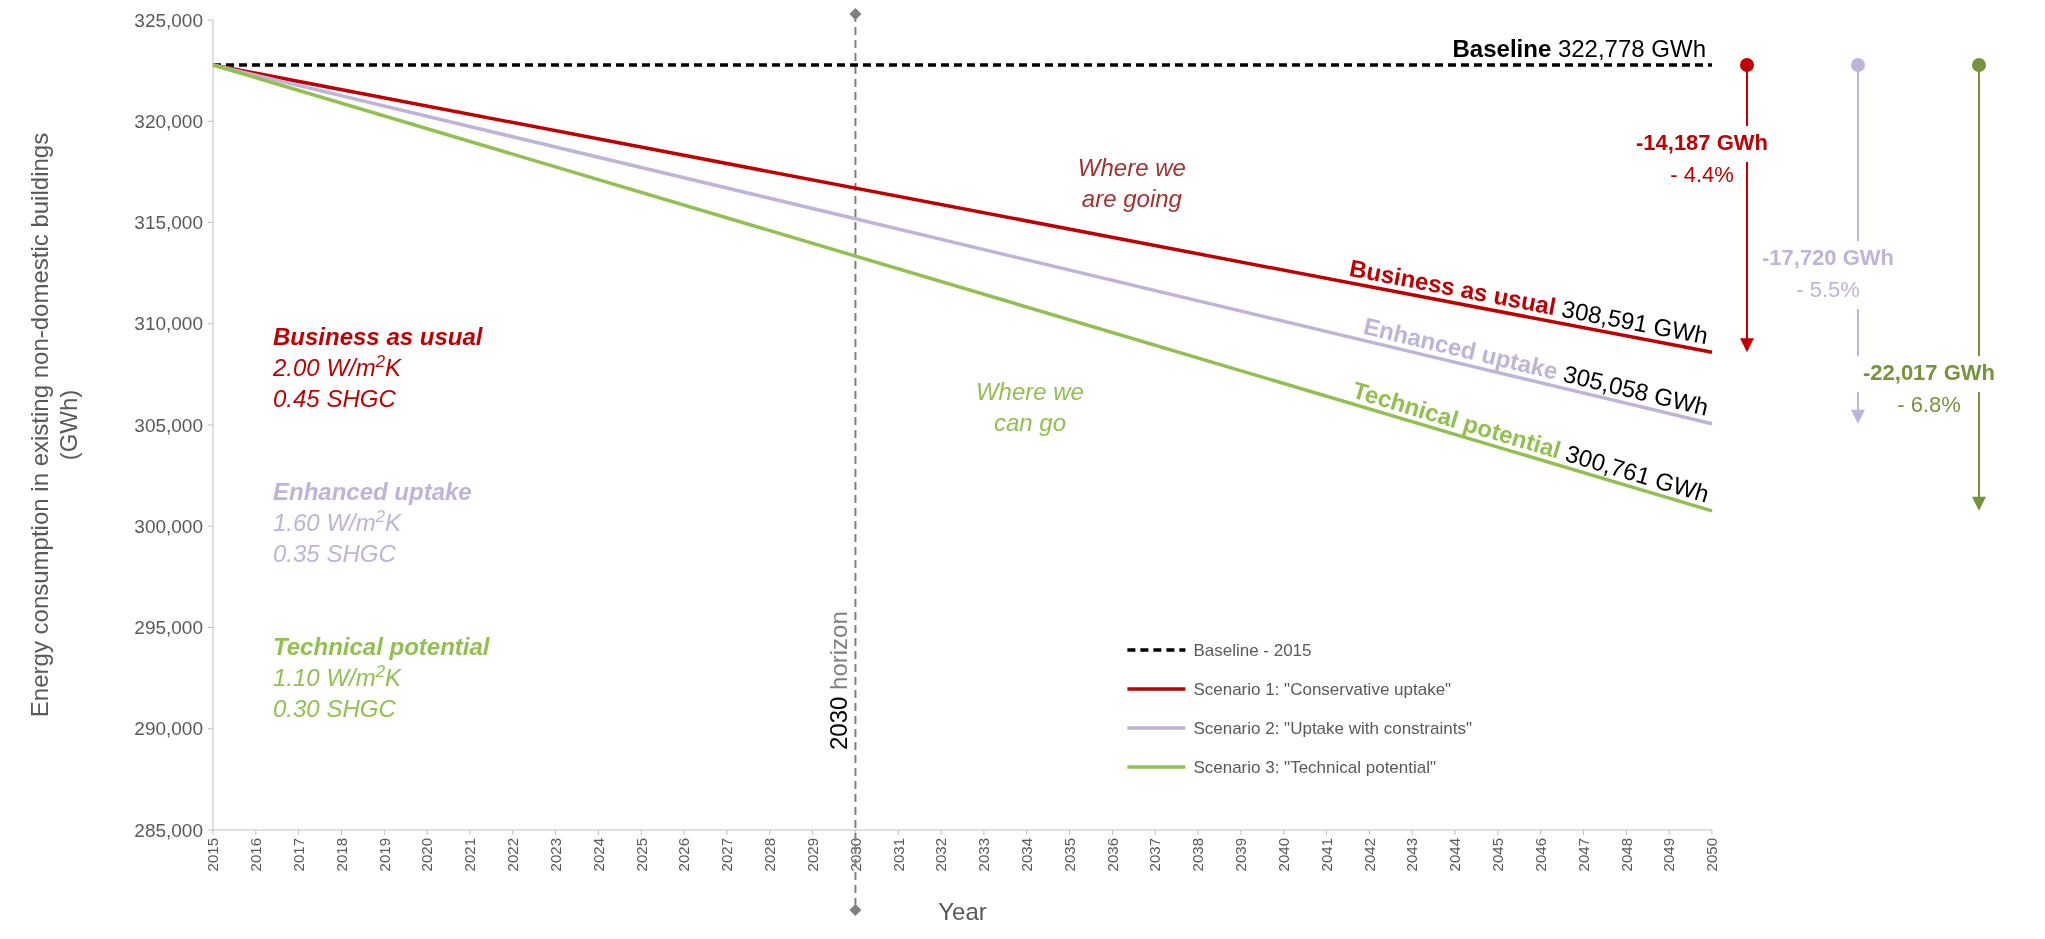 The width and height of the screenshot is (2045, 939). What do you see at coordinates (384, 855) in the screenshot?
I see `x-tick-label: 2019` at bounding box center [384, 855].